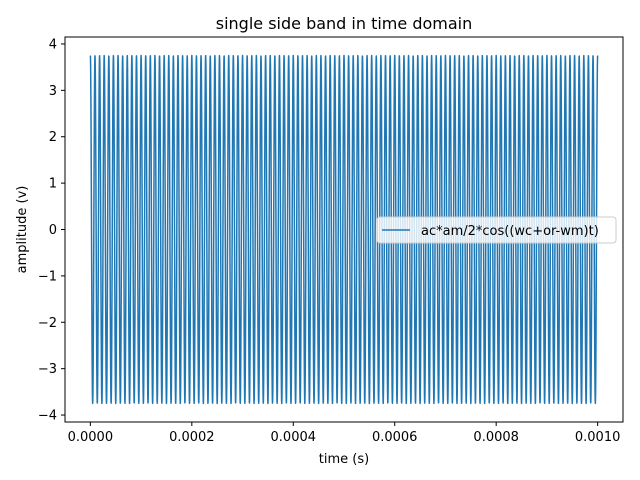 Image resolution: width=640 pixels, height=480 pixels. Describe the element at coordinates (53, 91) in the screenshot. I see `y-tick-label: 3` at that location.